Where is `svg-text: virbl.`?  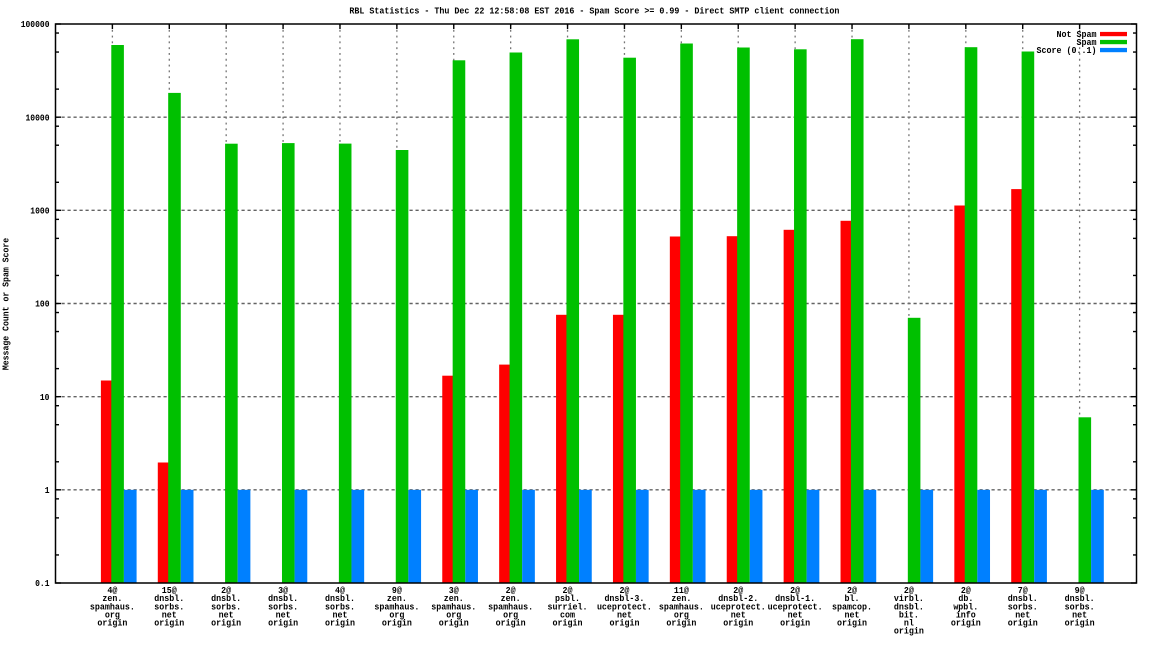
svg-text: virbl. is located at coordinates (909, 599).